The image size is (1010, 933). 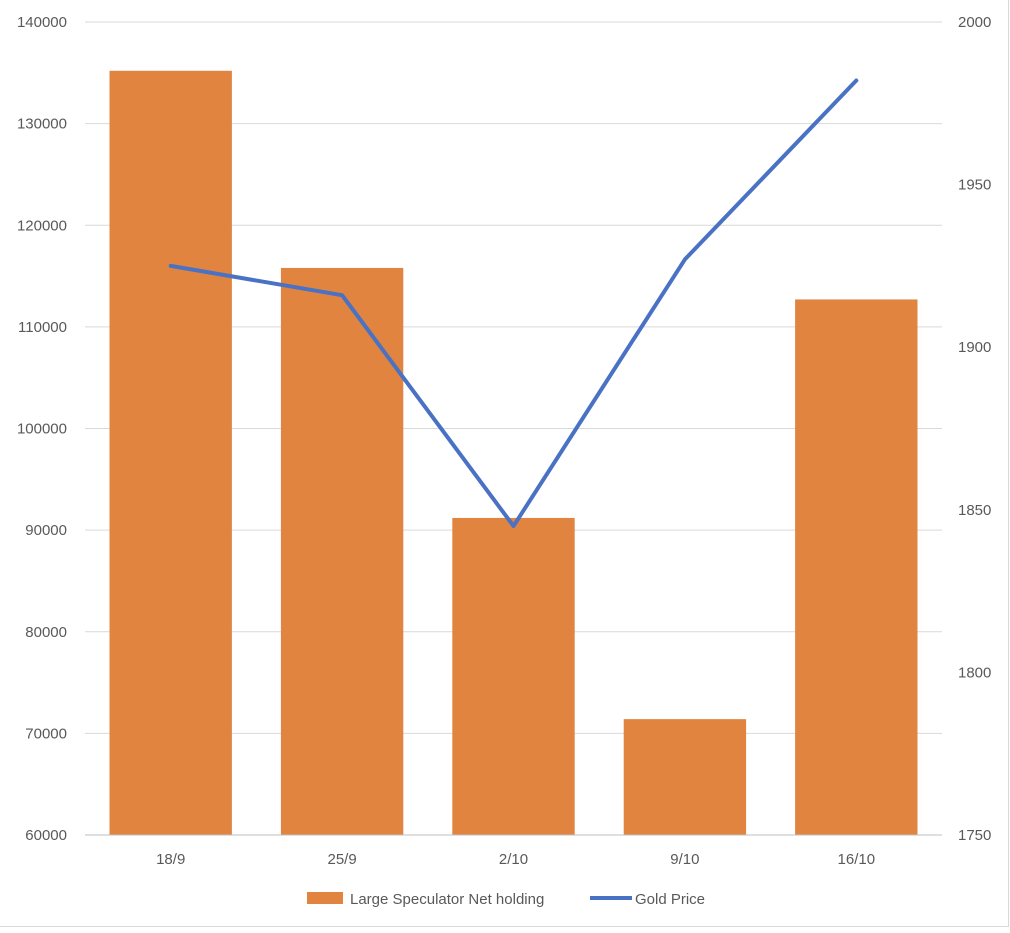 I want to click on x-axis: 18/9 25/9 2/10 9/10 16/10, so click(x=513, y=851).